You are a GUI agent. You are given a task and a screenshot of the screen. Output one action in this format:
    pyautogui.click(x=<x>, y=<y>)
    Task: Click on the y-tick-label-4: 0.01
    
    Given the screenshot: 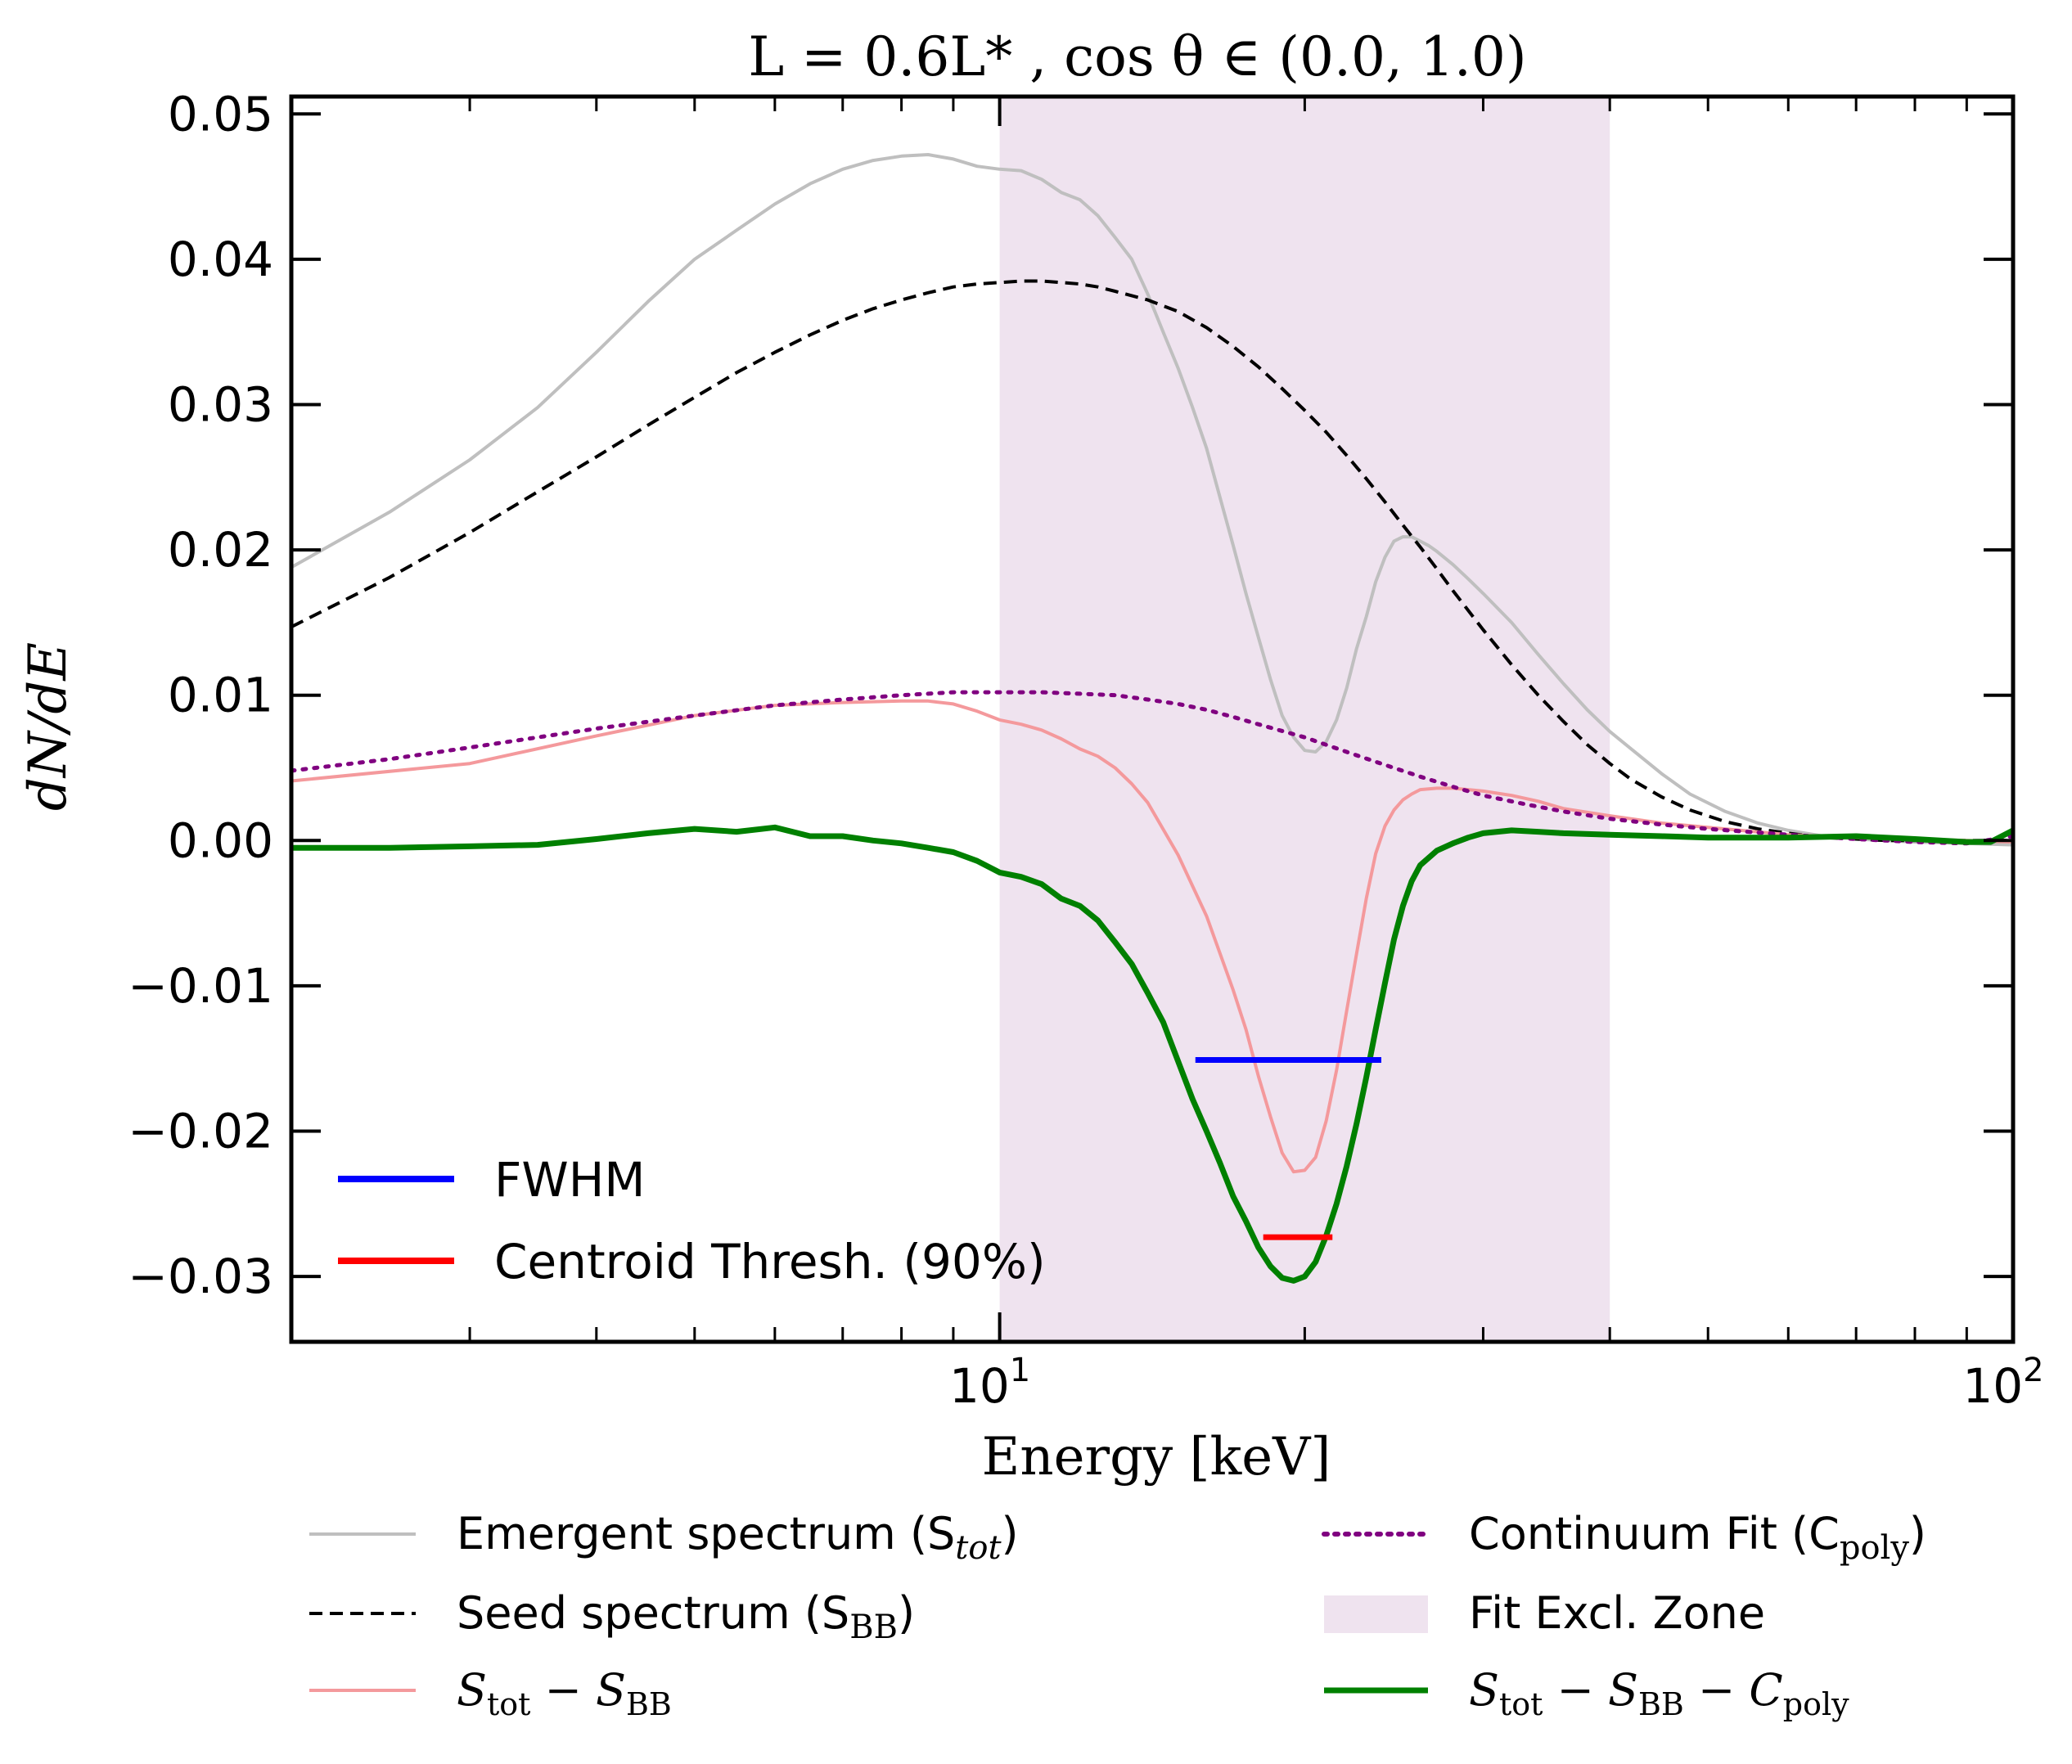 What is the action you would take?
    pyautogui.click(x=220, y=696)
    